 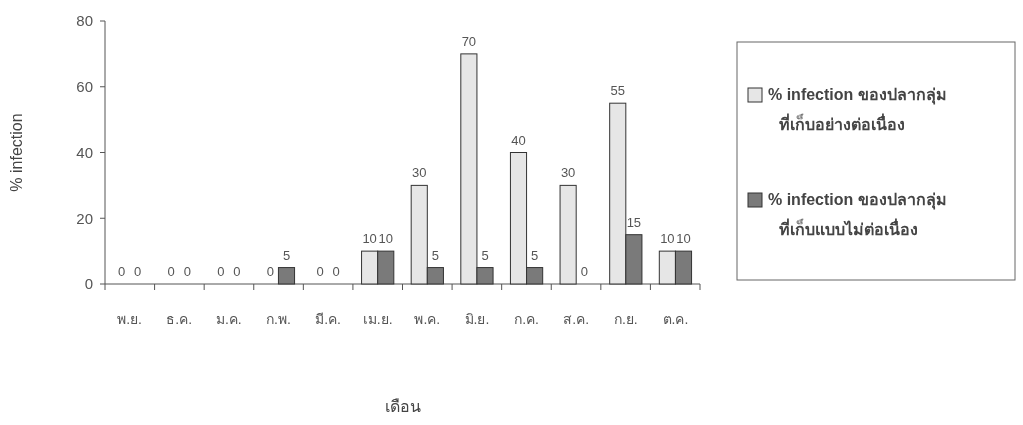 I want to click on x-tick-label: ก.พ., so click(x=278, y=319).